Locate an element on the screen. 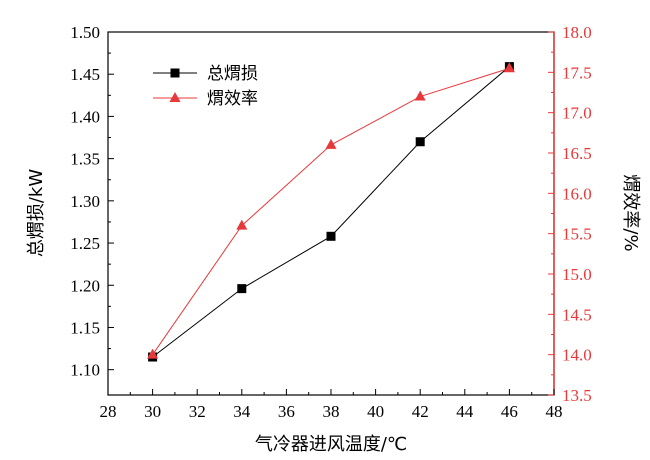 The width and height of the screenshot is (650, 460). x-tick-label: 30 is located at coordinates (152, 411).